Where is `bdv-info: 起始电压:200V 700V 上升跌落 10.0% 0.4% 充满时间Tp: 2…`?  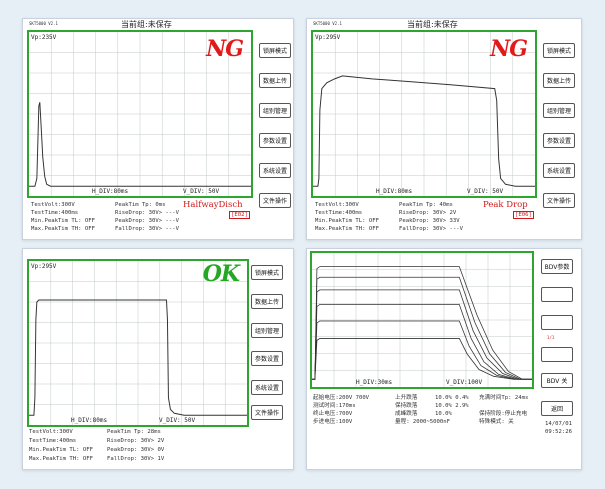 bdv-info: 起始电压:200V 700V 上升跌落 10.0% 0.4% 充满时间Tp: 2… is located at coordinates (428, 415).